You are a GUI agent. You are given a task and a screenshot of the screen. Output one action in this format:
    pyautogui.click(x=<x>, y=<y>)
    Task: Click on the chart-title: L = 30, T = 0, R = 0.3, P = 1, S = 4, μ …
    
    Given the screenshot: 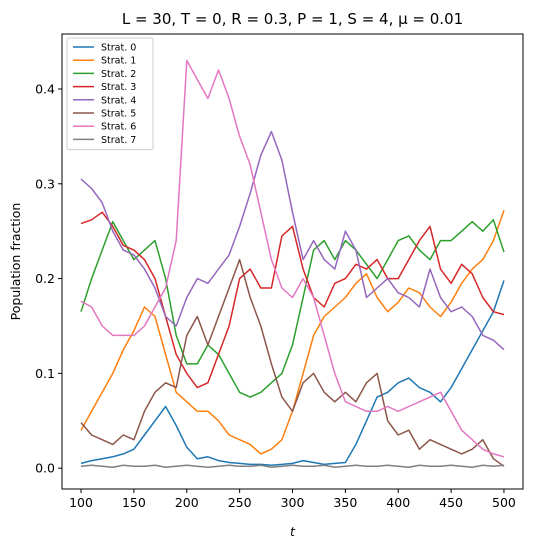 What is the action you would take?
    pyautogui.click(x=292, y=19)
    